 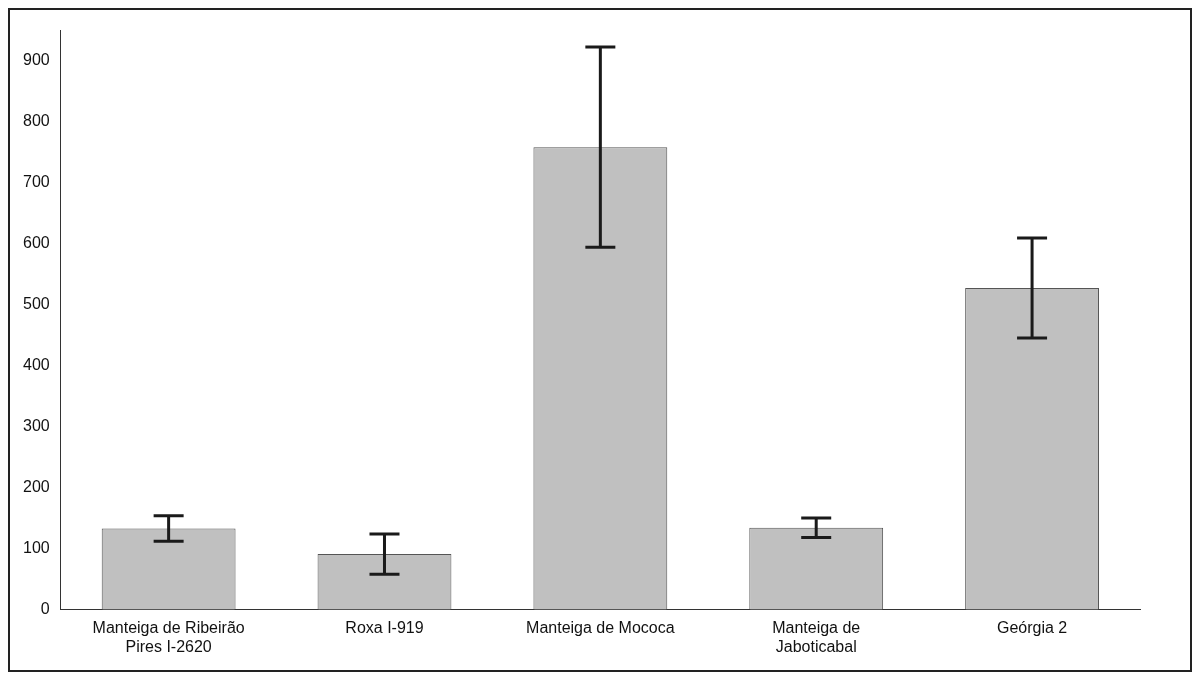 What do you see at coordinates (384, 627) in the screenshot?
I see `x-tick-label: Roxa I-919` at bounding box center [384, 627].